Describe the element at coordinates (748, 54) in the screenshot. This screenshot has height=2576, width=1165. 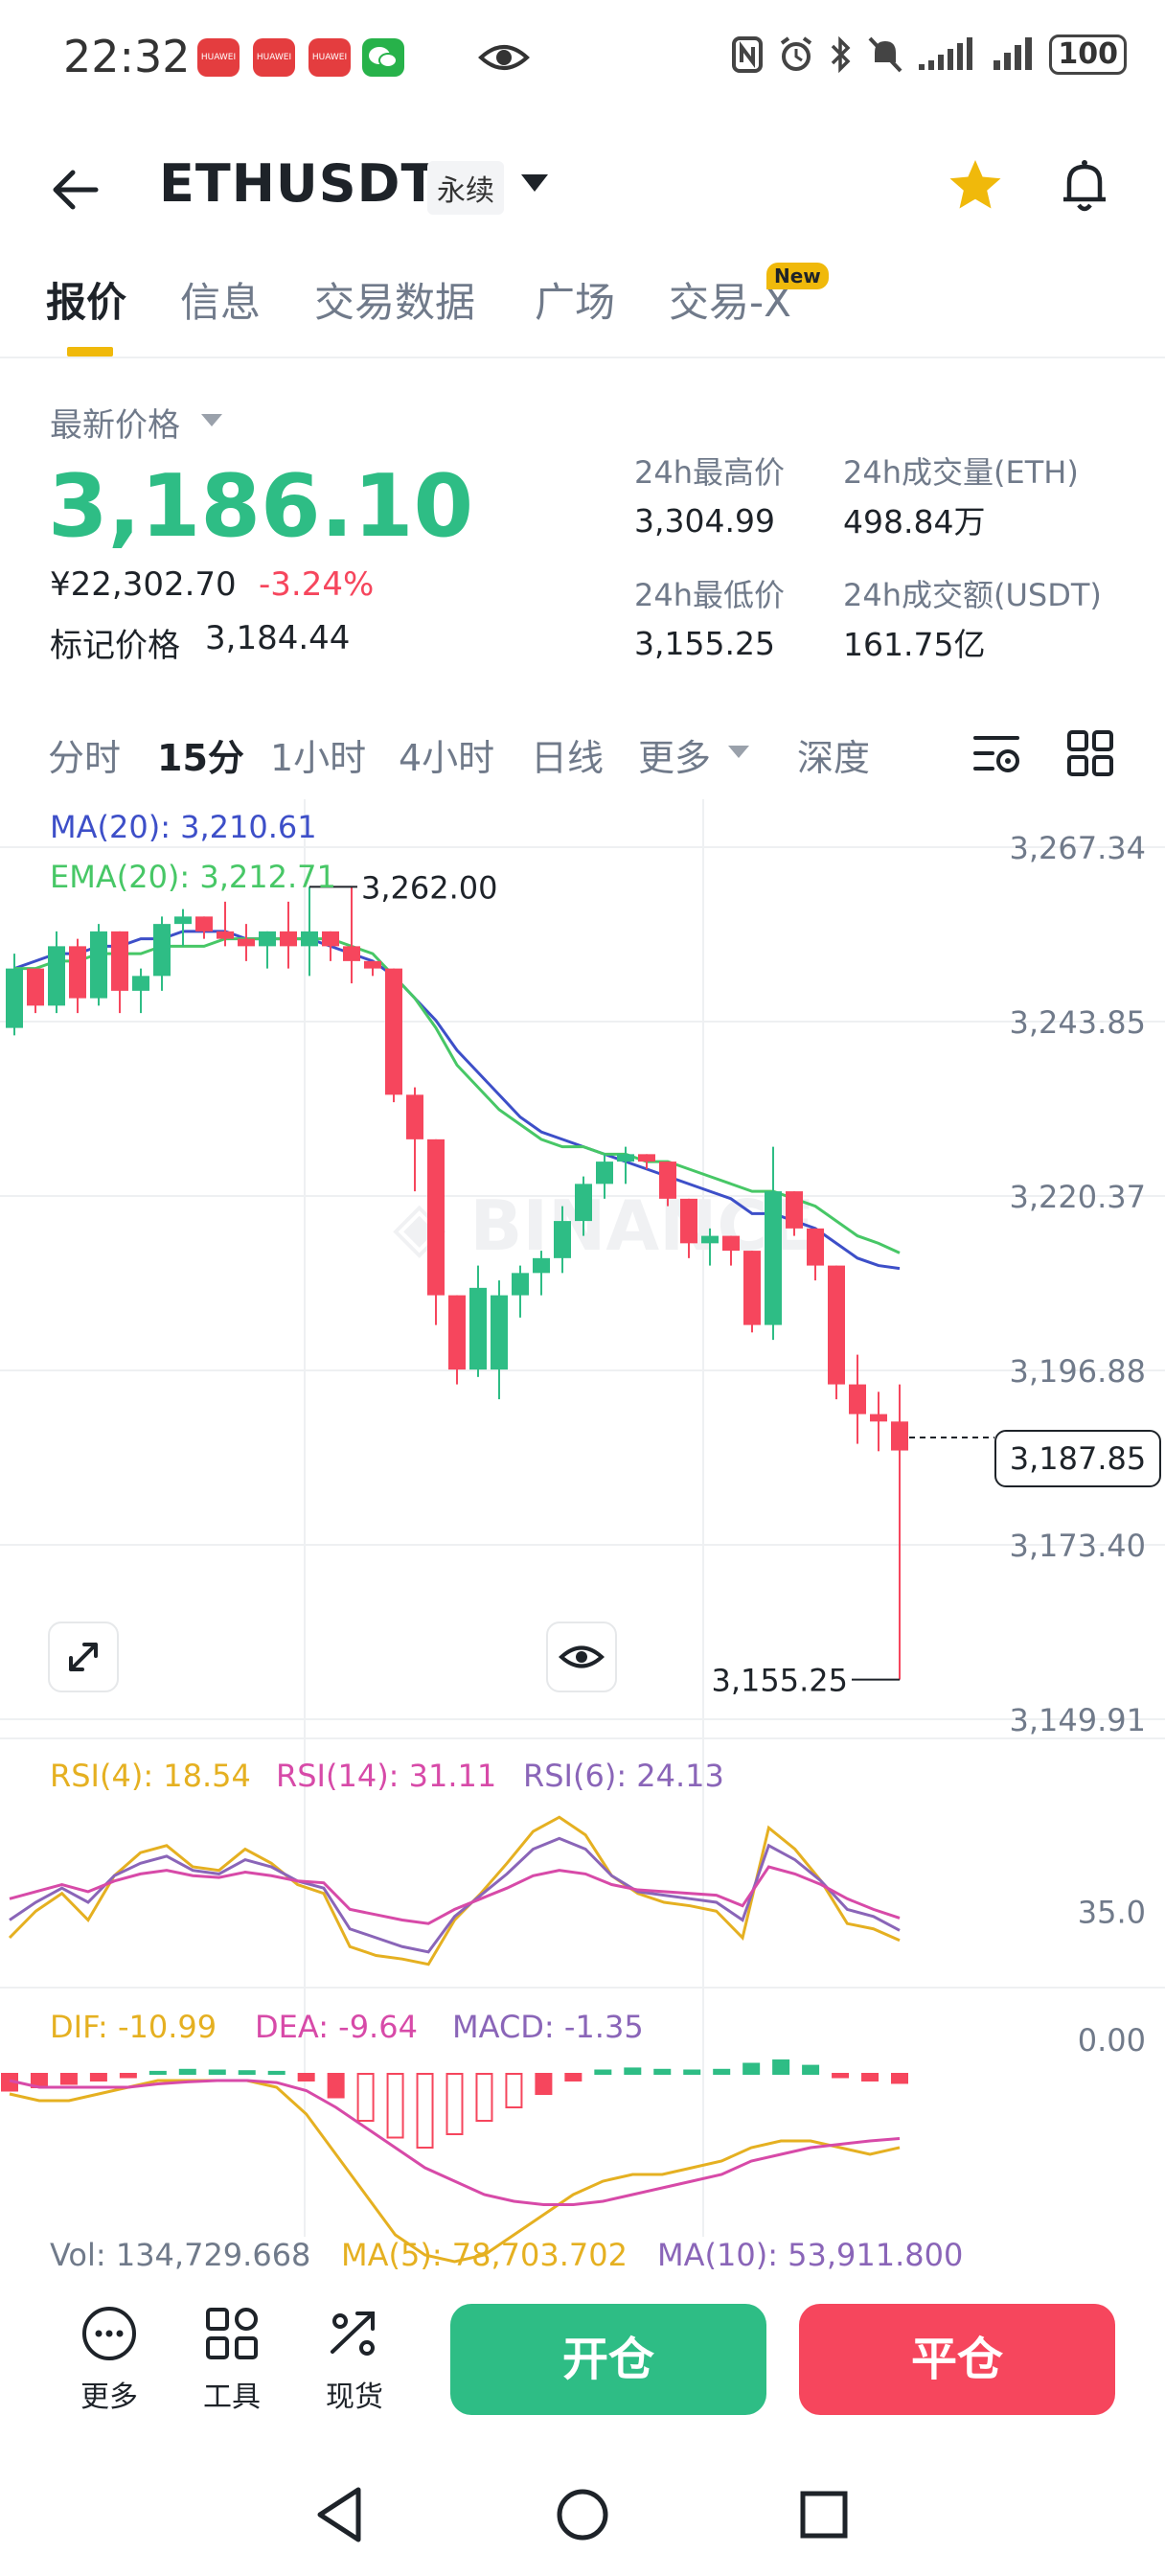
I see `nfc-icon` at that location.